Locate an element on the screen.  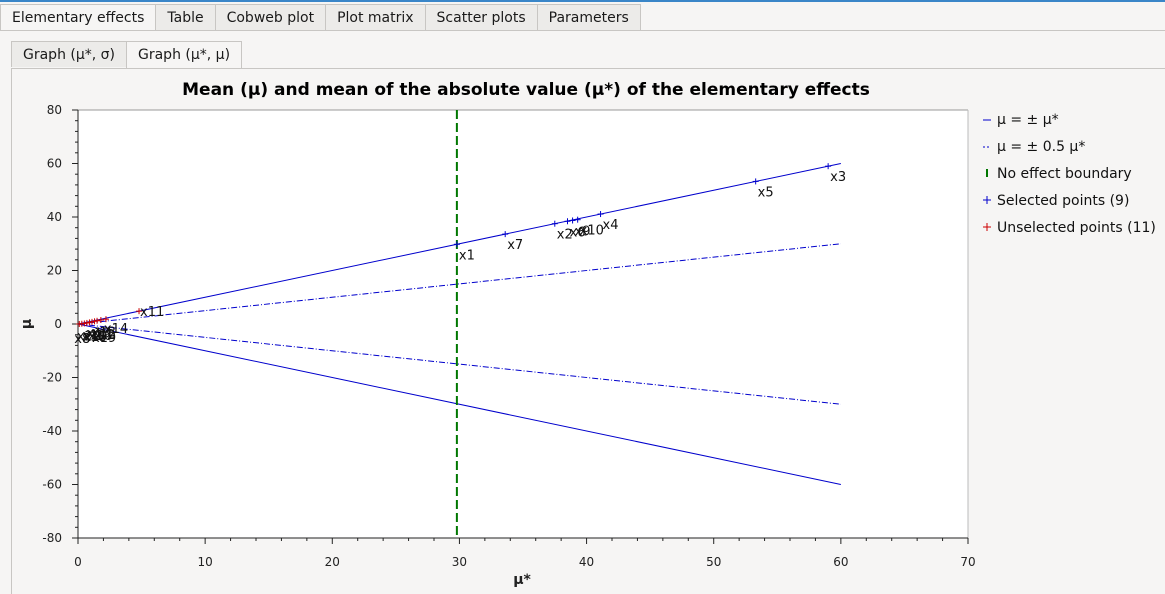
line-mu-minus-half-mustar is located at coordinates (459, 364).